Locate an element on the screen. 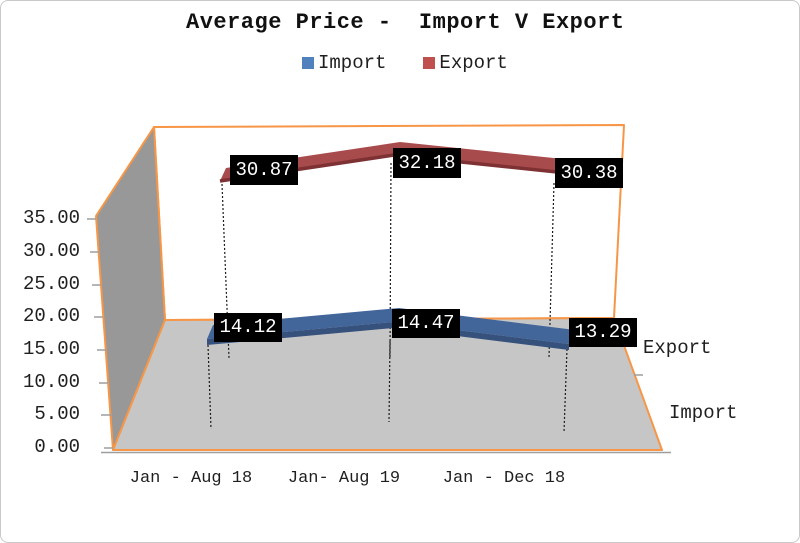 The image size is (800, 543). chart-title: Average Price - Import V Export is located at coordinates (405, 22).